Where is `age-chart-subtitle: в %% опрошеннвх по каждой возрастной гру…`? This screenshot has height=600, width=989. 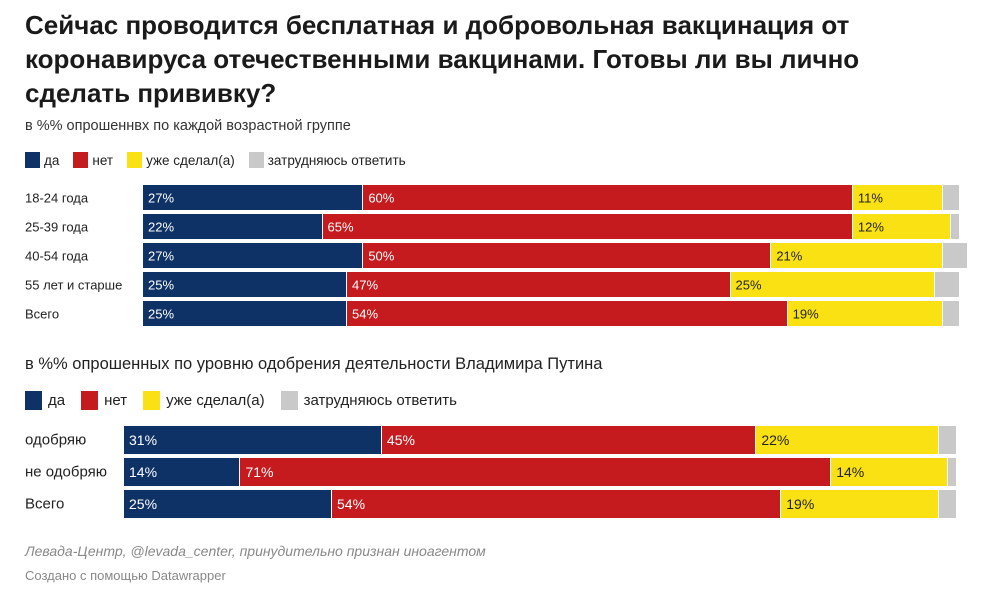 age-chart-subtitle: в %% опрошеннвх по каждой возрастной гру… is located at coordinates (188, 126).